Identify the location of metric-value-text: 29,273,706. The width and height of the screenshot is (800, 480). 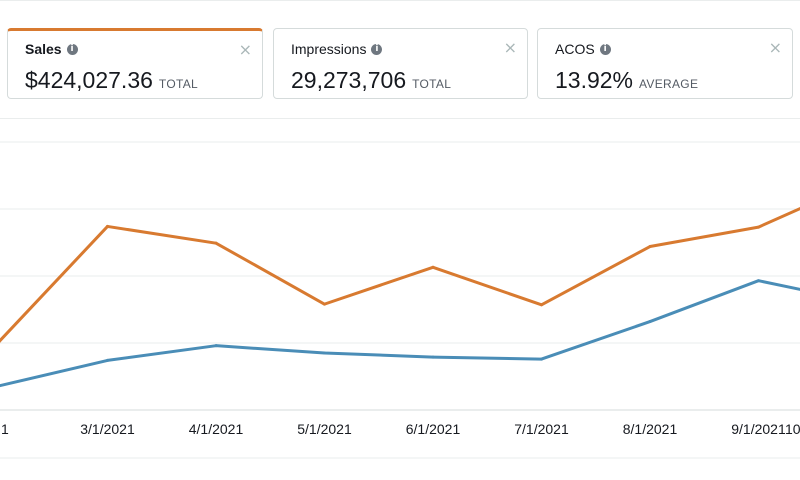
(349, 80).